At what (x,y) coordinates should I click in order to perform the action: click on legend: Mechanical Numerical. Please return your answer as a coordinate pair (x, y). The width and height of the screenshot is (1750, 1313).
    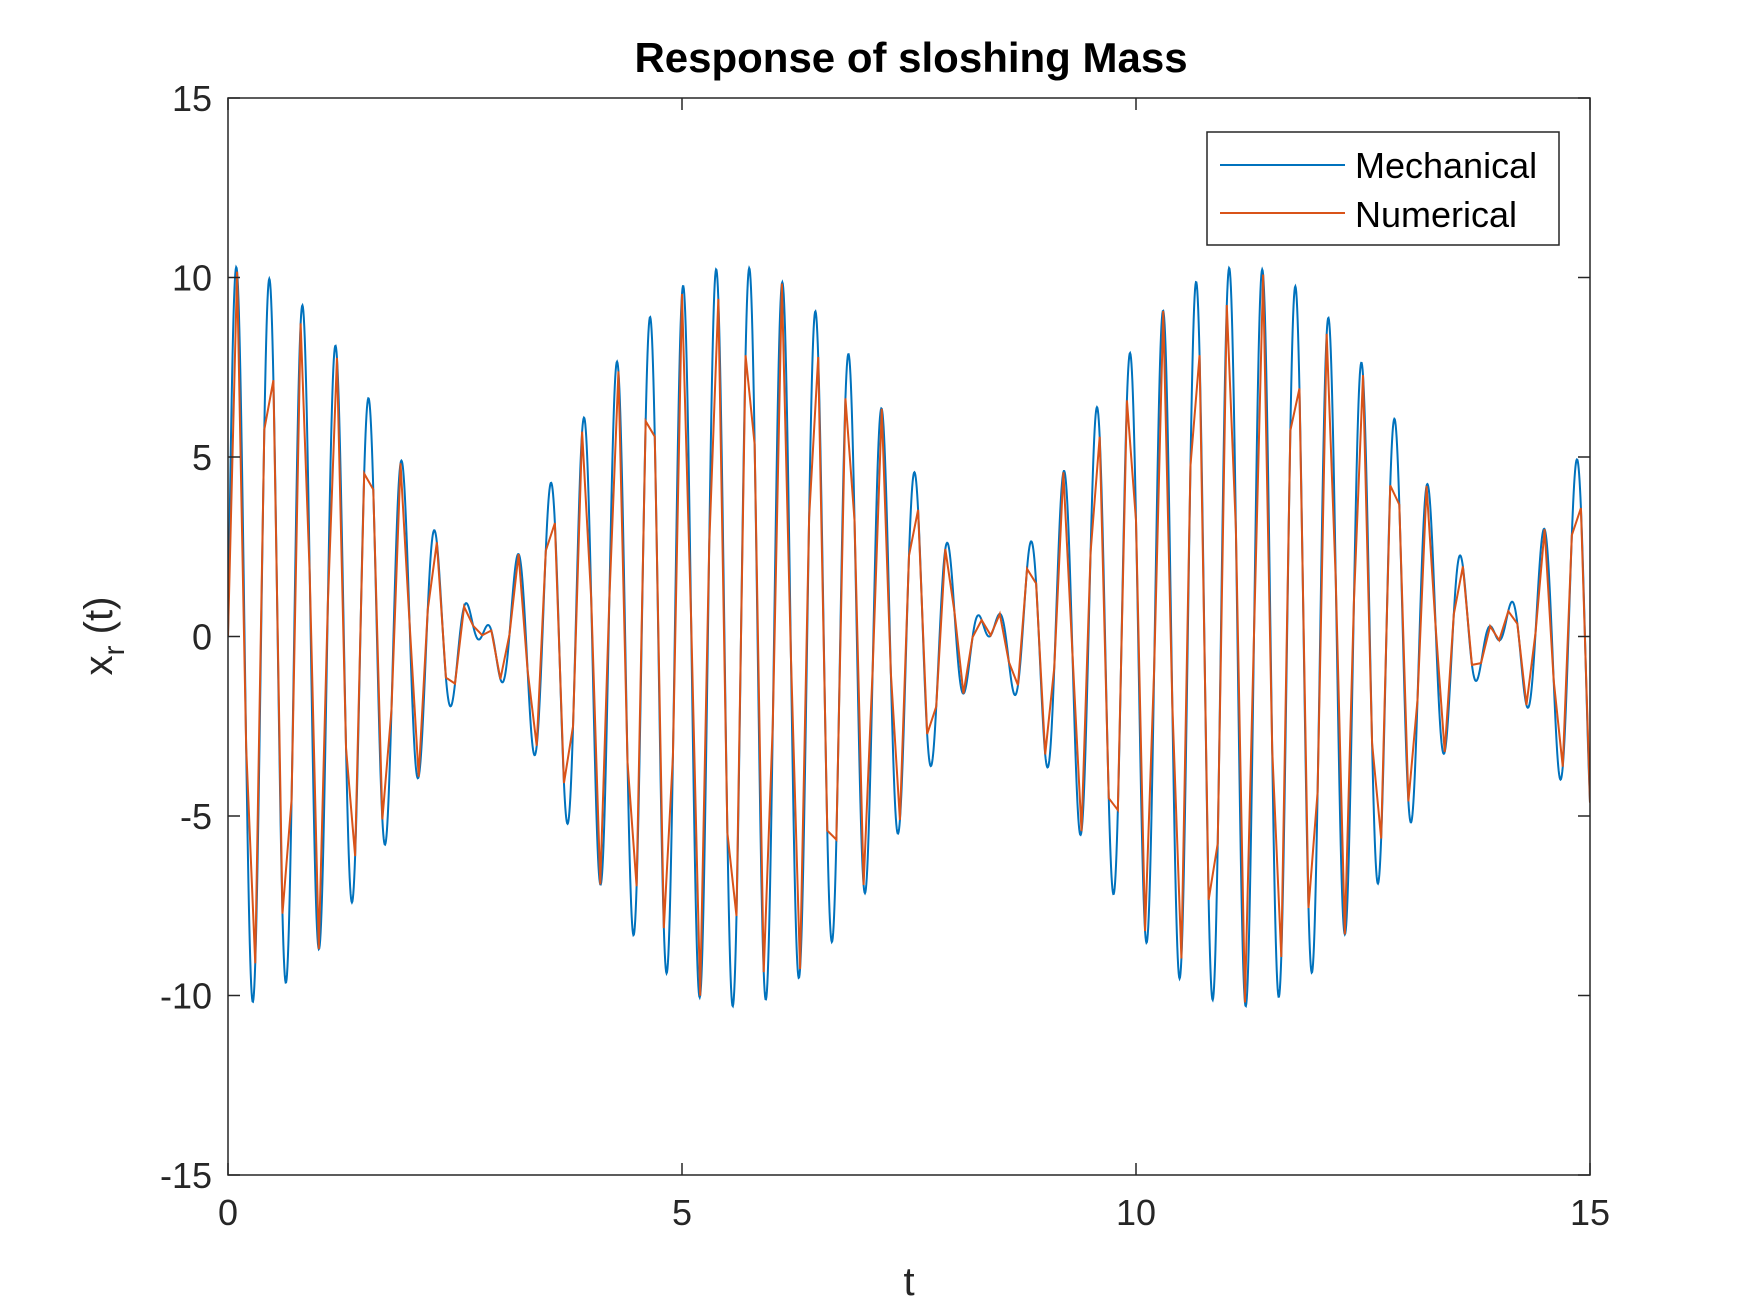
    Looking at the image, I should click on (1383, 188).